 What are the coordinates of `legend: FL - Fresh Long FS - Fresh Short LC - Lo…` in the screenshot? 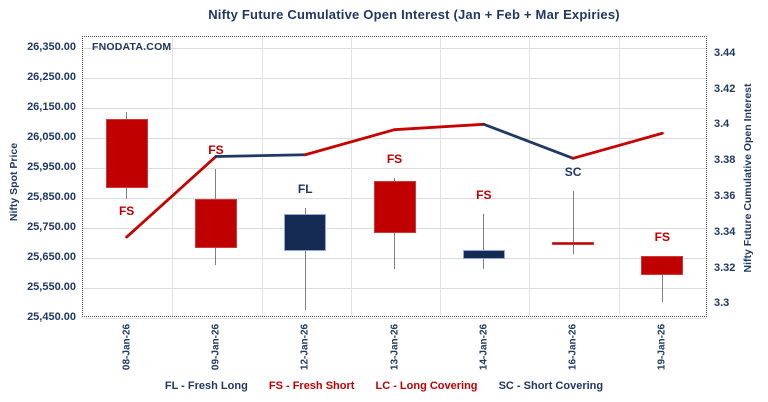 It's located at (384, 386).